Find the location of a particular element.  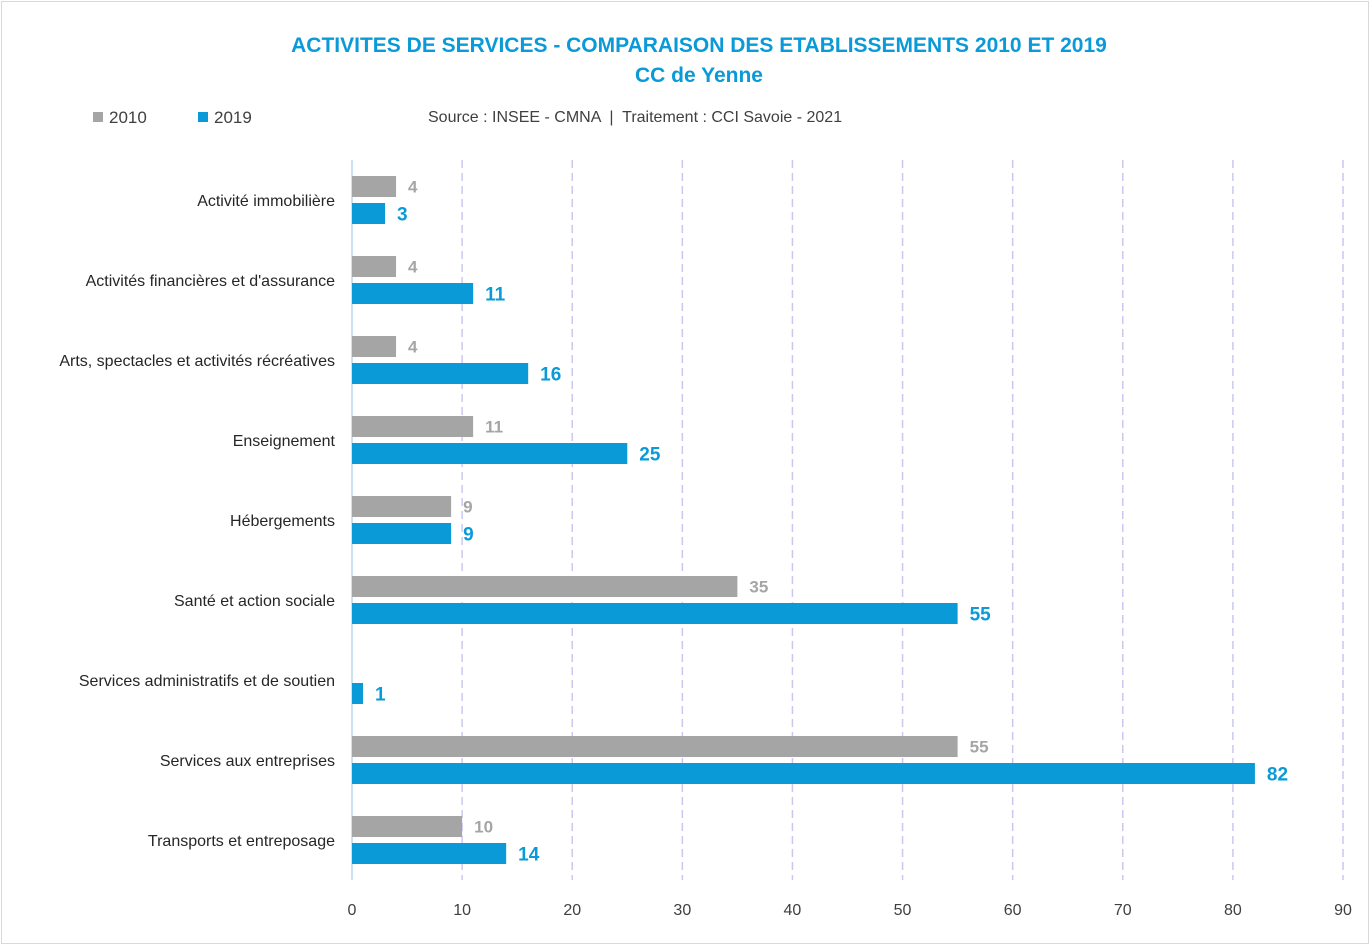

data-label-2019: 9 is located at coordinates (468, 535).